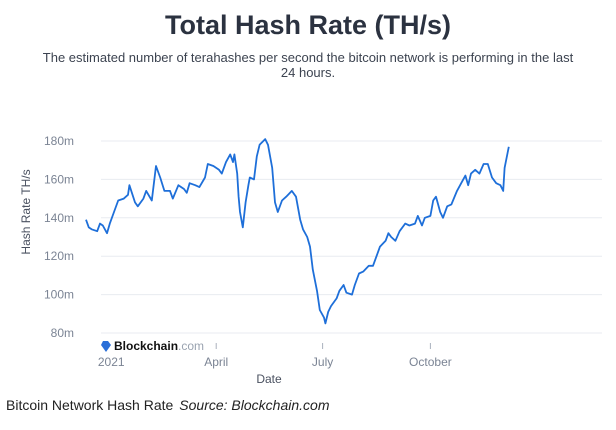  What do you see at coordinates (90, 405) in the screenshot?
I see `caption-text: Bitcoin Network Hash Rate` at bounding box center [90, 405].